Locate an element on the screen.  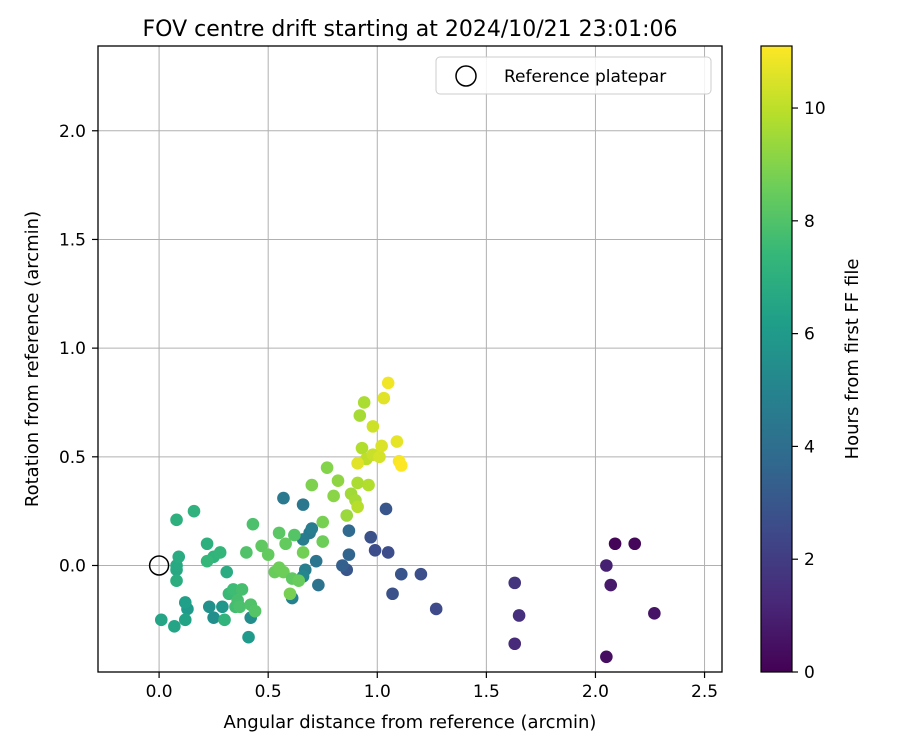
x-tick-label: 1.0 is located at coordinates (377, 692).